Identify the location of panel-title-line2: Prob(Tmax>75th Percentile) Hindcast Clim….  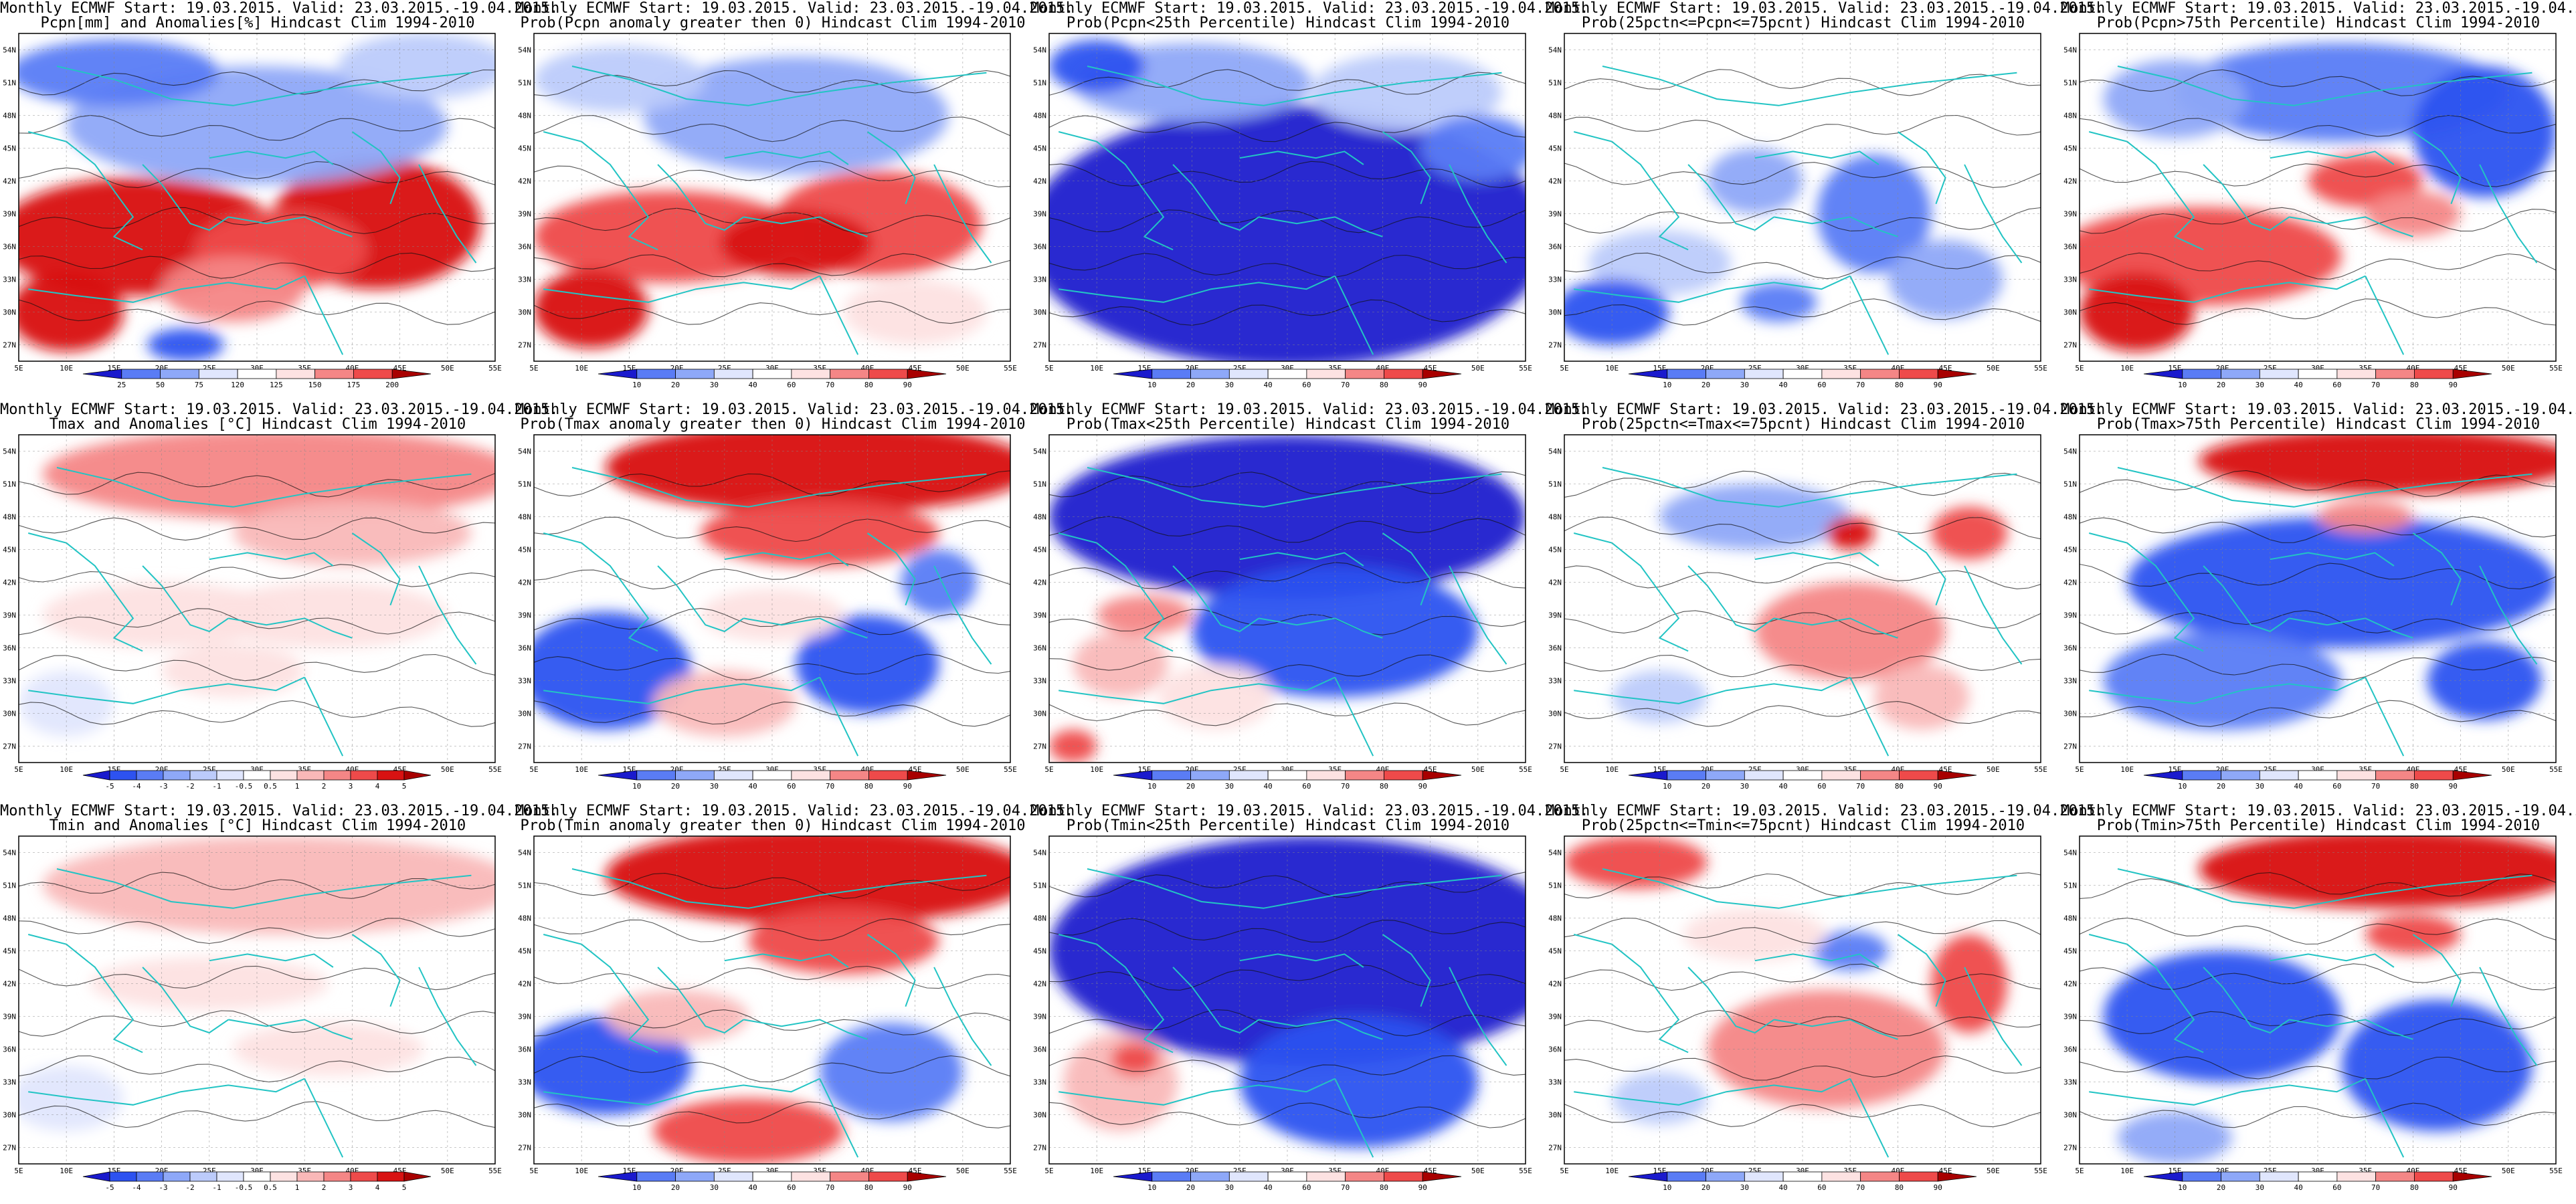
(2318, 424).